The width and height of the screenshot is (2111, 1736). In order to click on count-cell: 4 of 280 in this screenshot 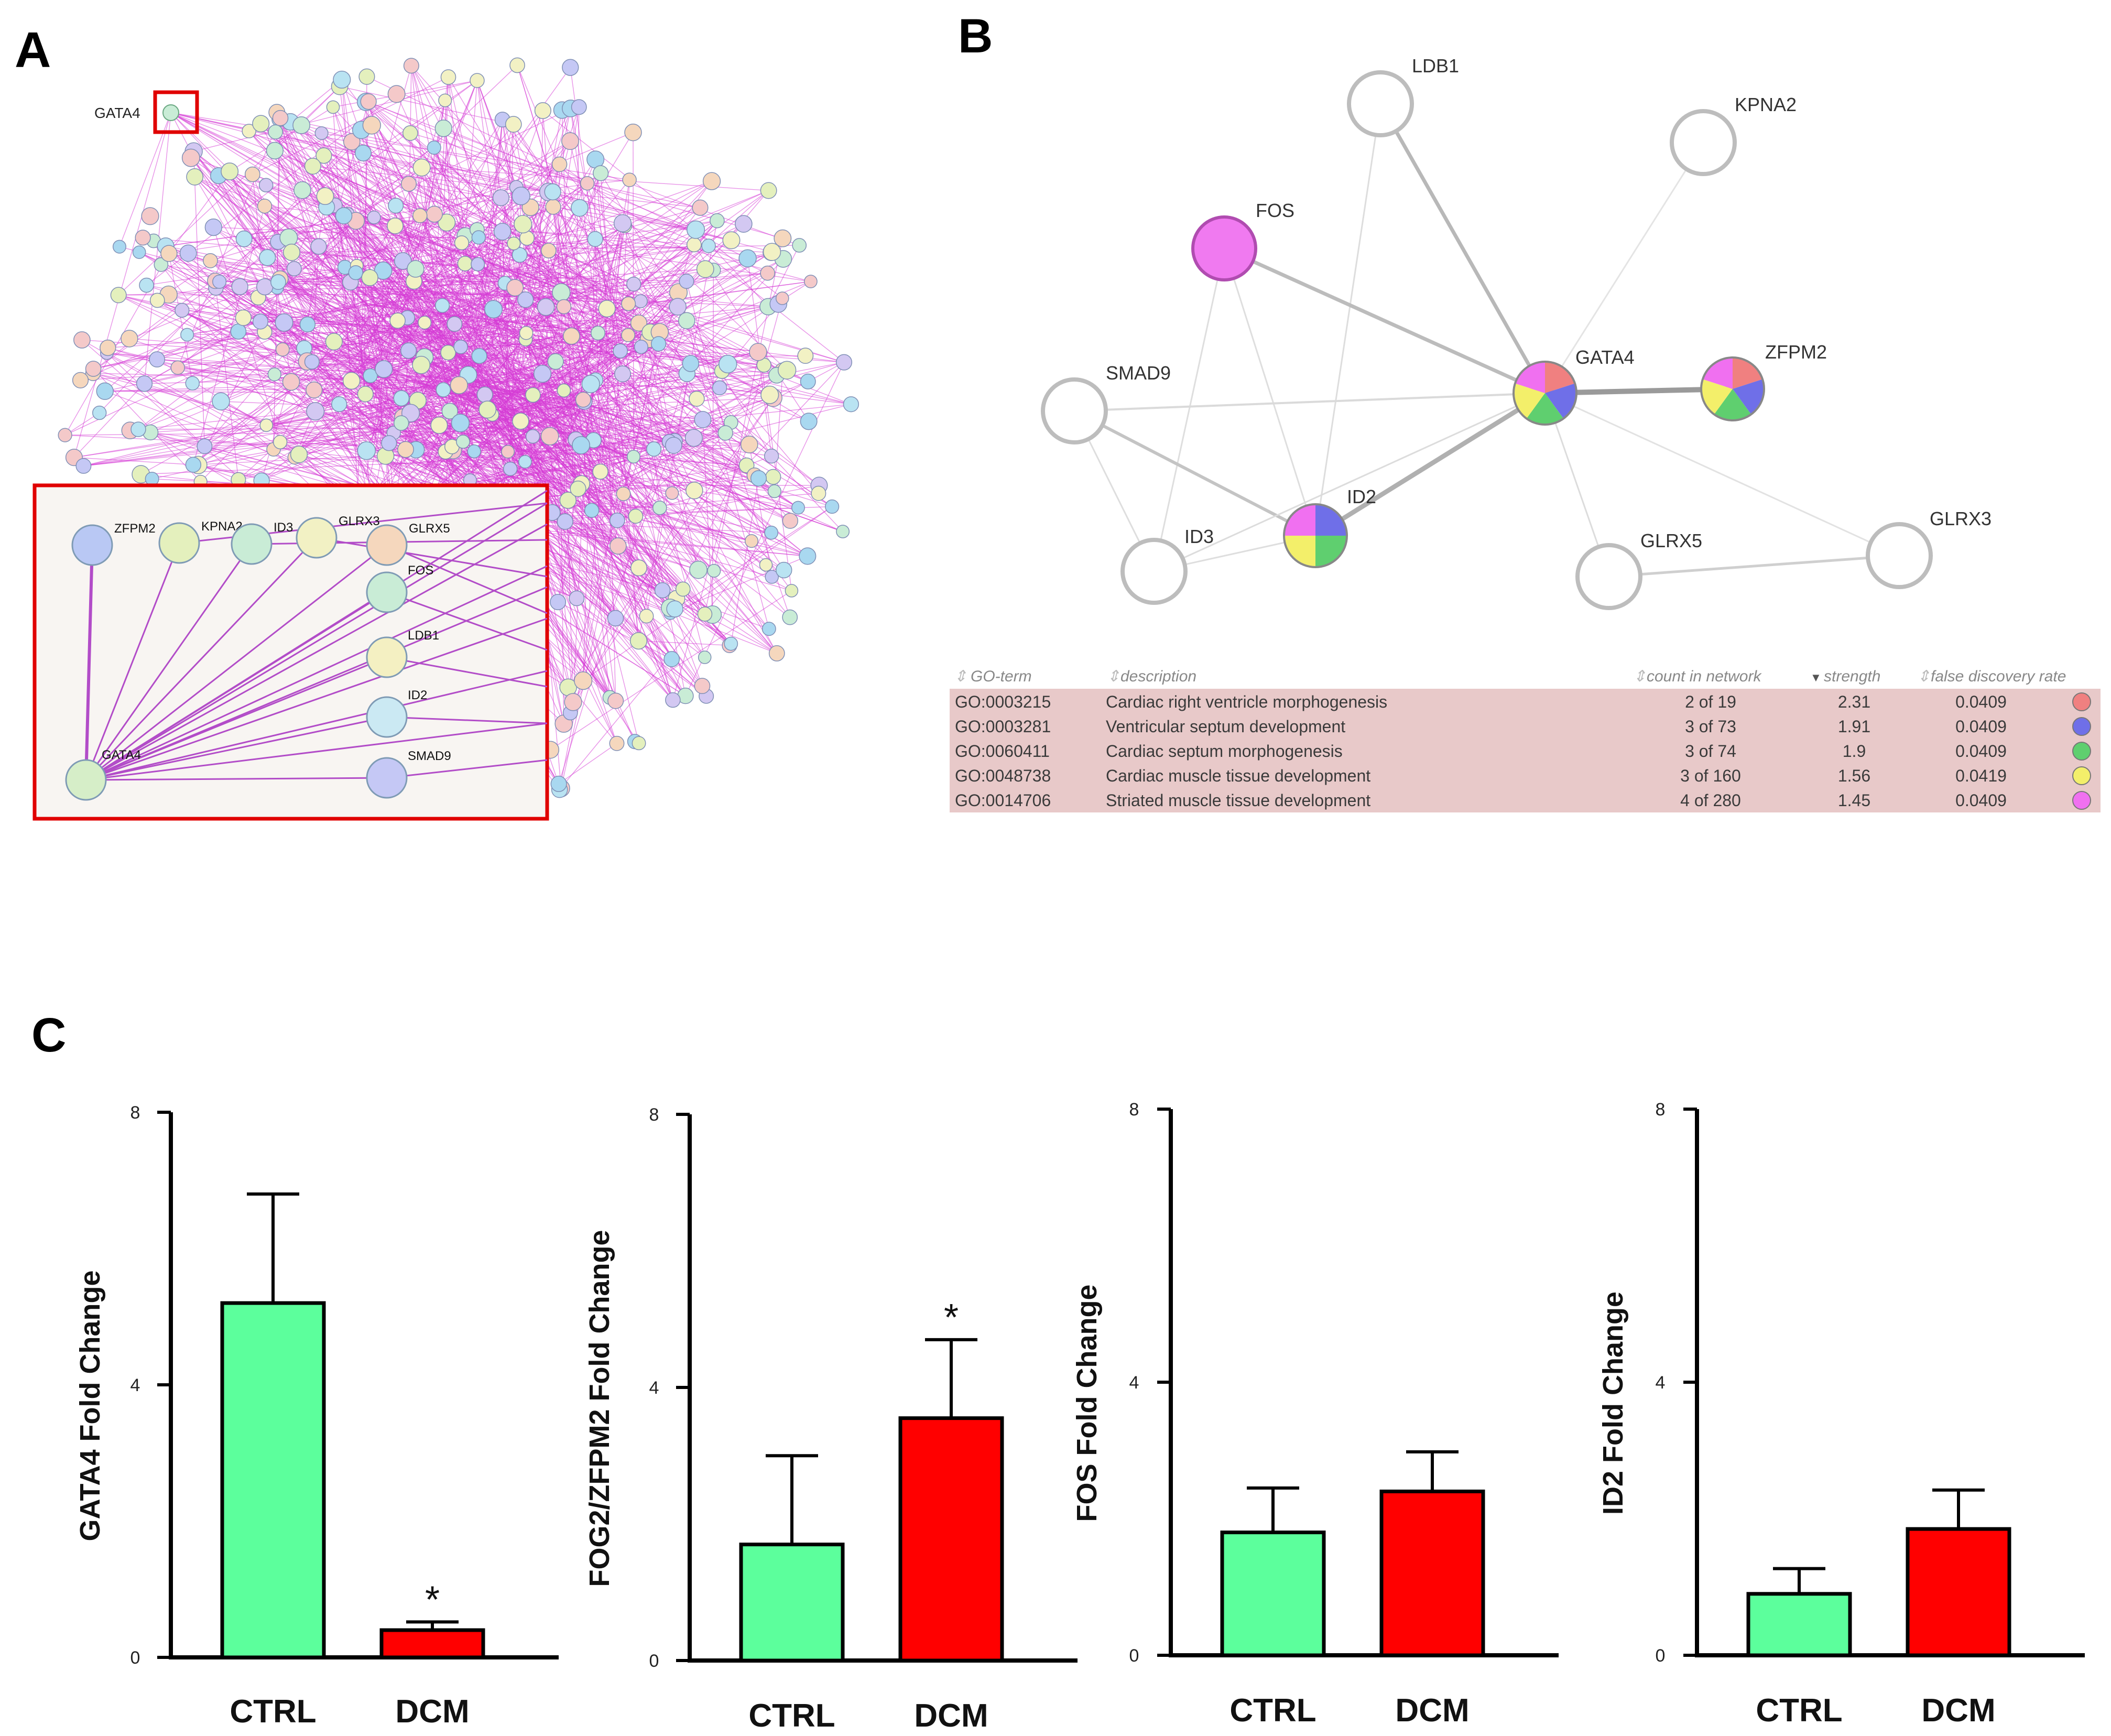, I will do `click(1710, 800)`.